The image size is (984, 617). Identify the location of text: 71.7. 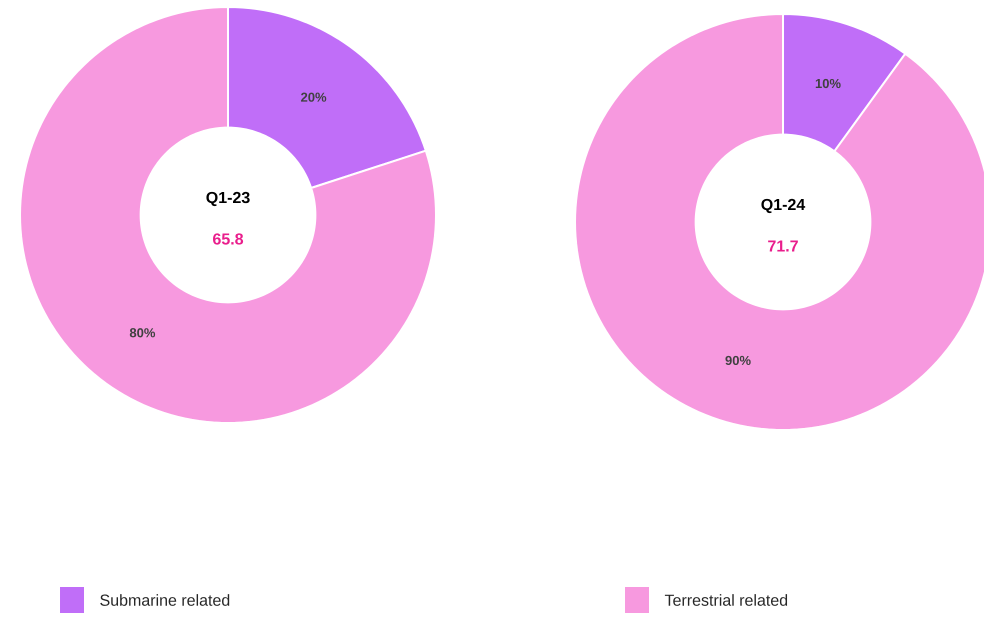
(783, 246).